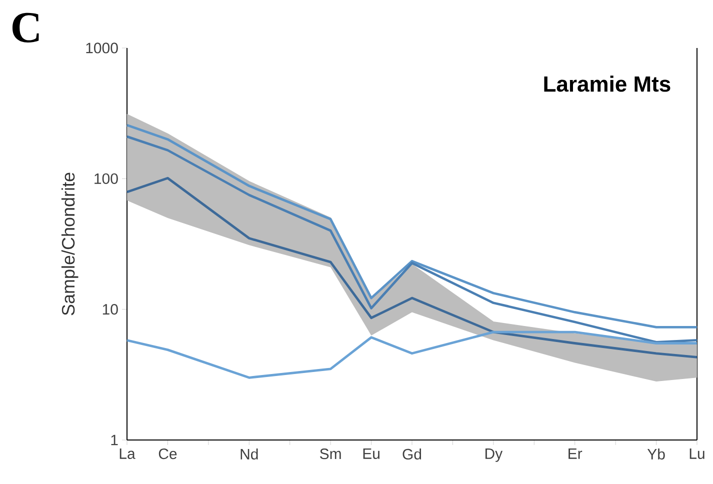 This screenshot has height=484, width=713. What do you see at coordinates (25, 27) in the screenshot?
I see `text: C` at bounding box center [25, 27].